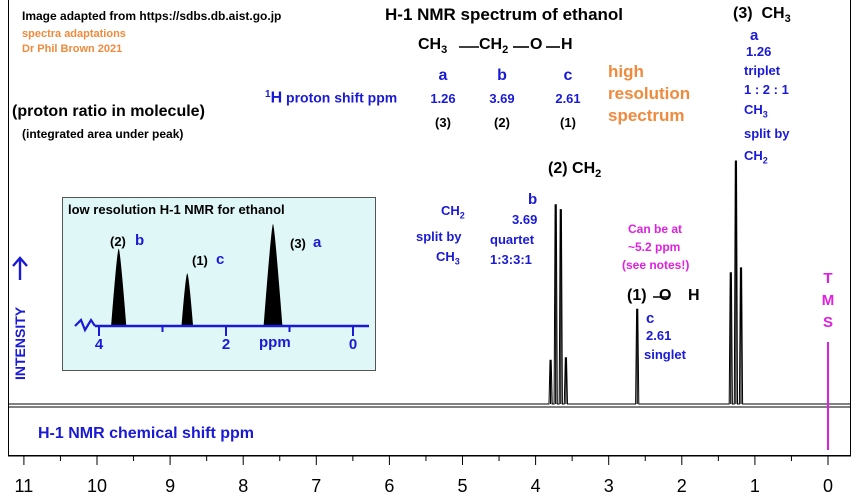  I want to click on low-res-tick-label: 4, so click(99, 344).